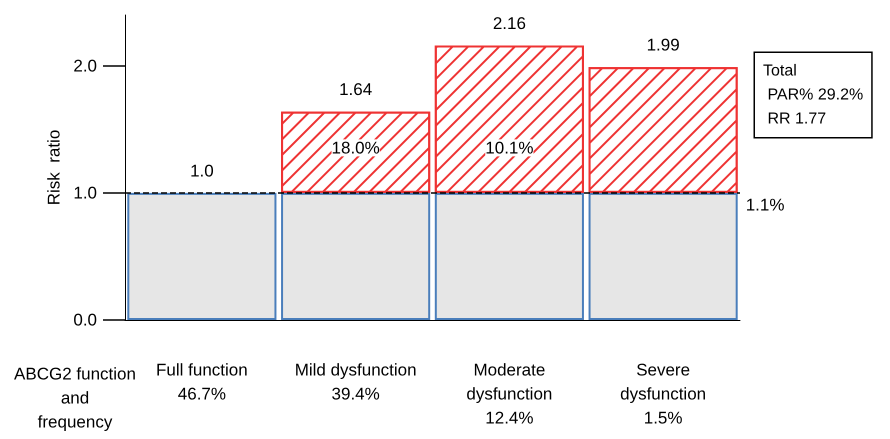 The height and width of the screenshot is (439, 890). I want to click on annotation: 18.0%, so click(356, 148).